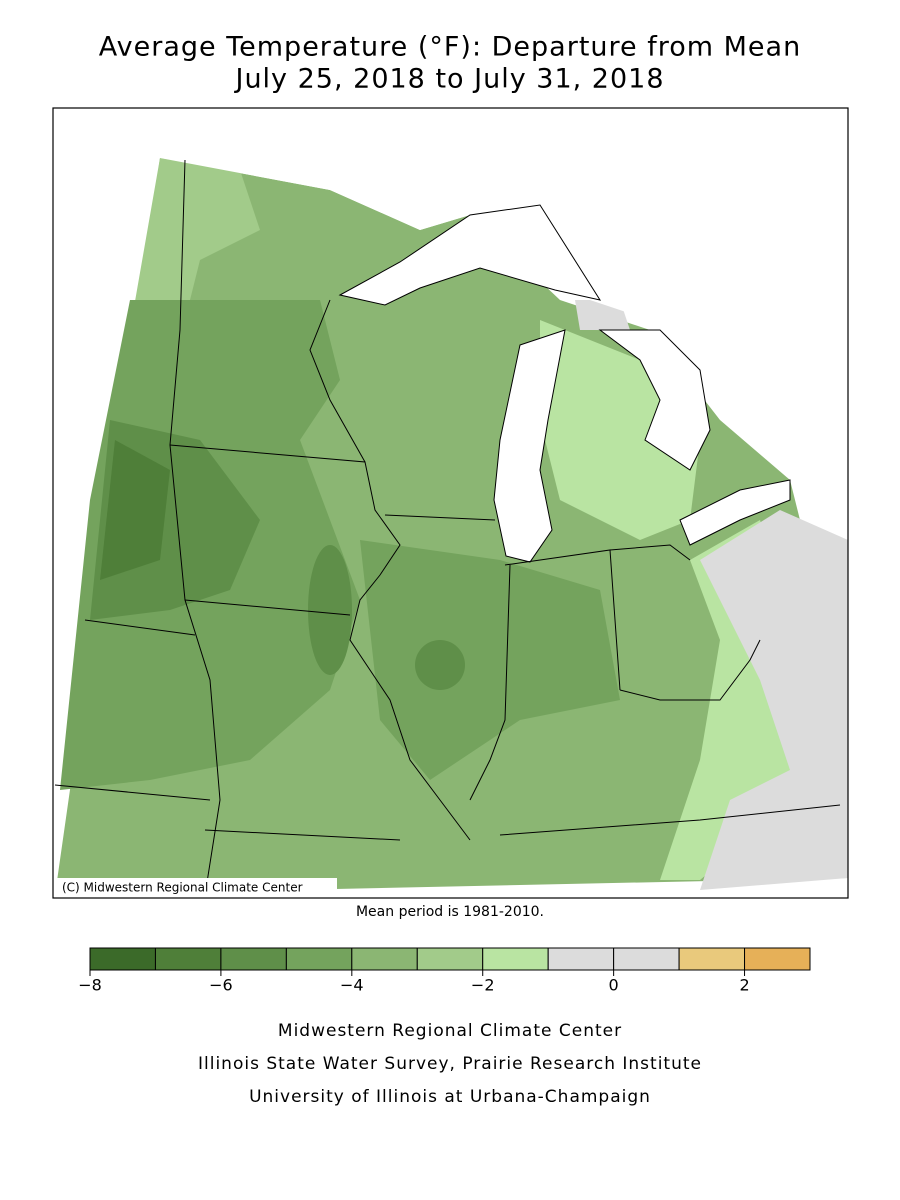 The width and height of the screenshot is (900, 1200). Describe the element at coordinates (448, 79) in the screenshot. I see `title-line: July 25, 2018 to July 31, 2018` at that location.